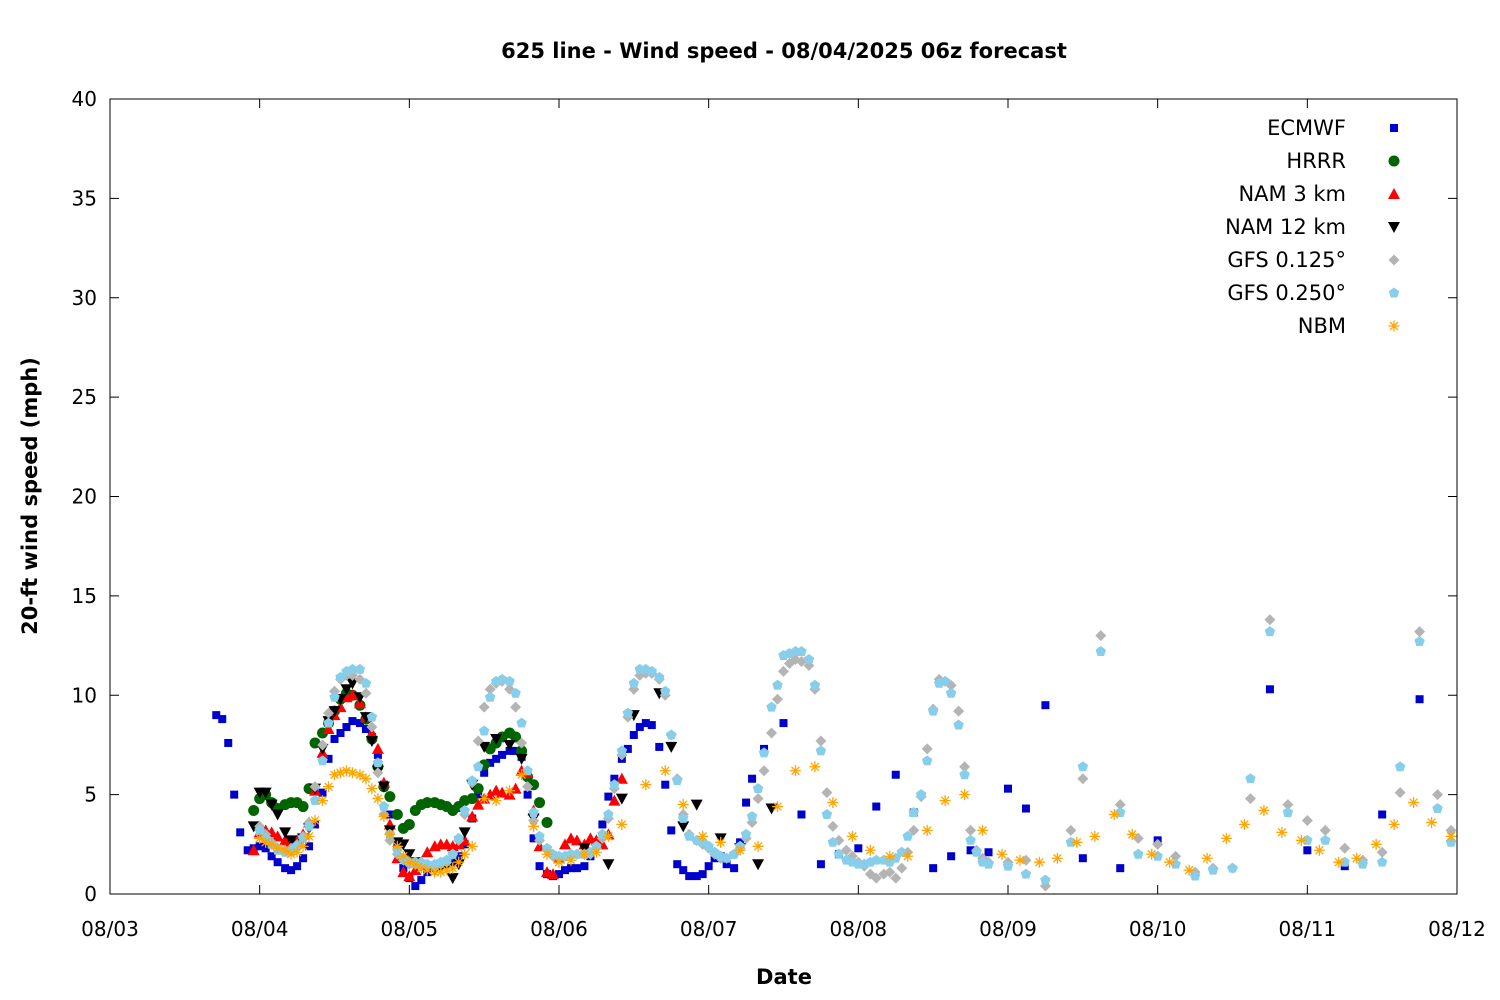 The image size is (1500, 1000). Describe the element at coordinates (855, 819) in the screenshot. I see `series-nbm` at that location.